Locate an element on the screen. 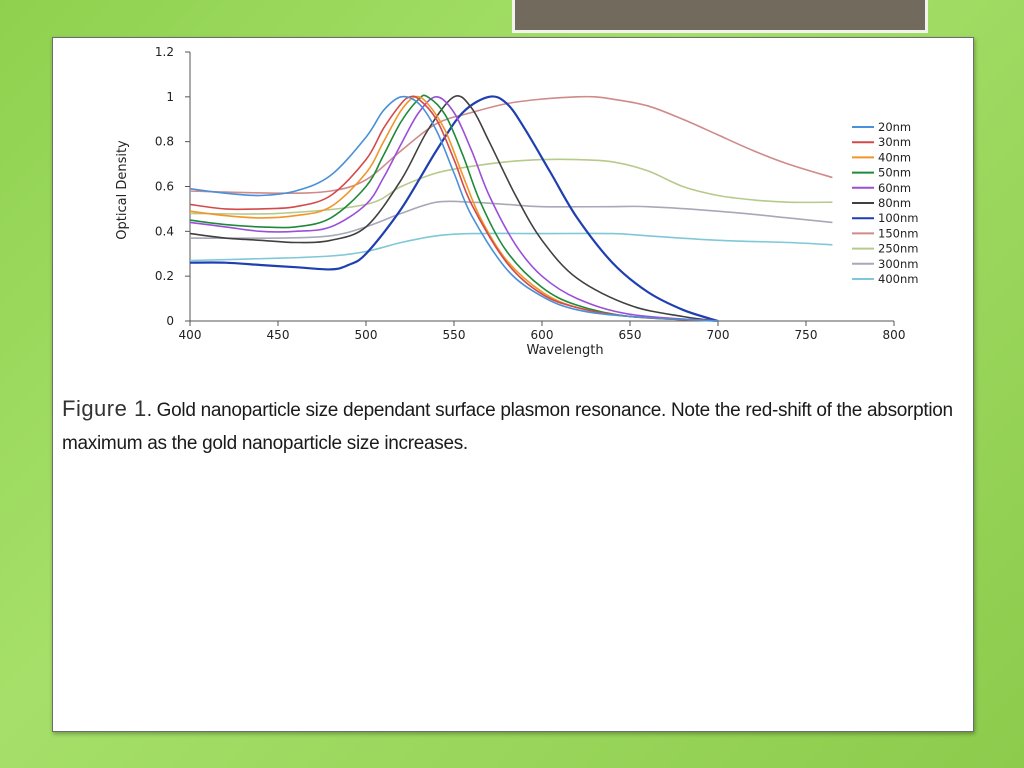  x-tick-label: 400 is located at coordinates (190, 335).